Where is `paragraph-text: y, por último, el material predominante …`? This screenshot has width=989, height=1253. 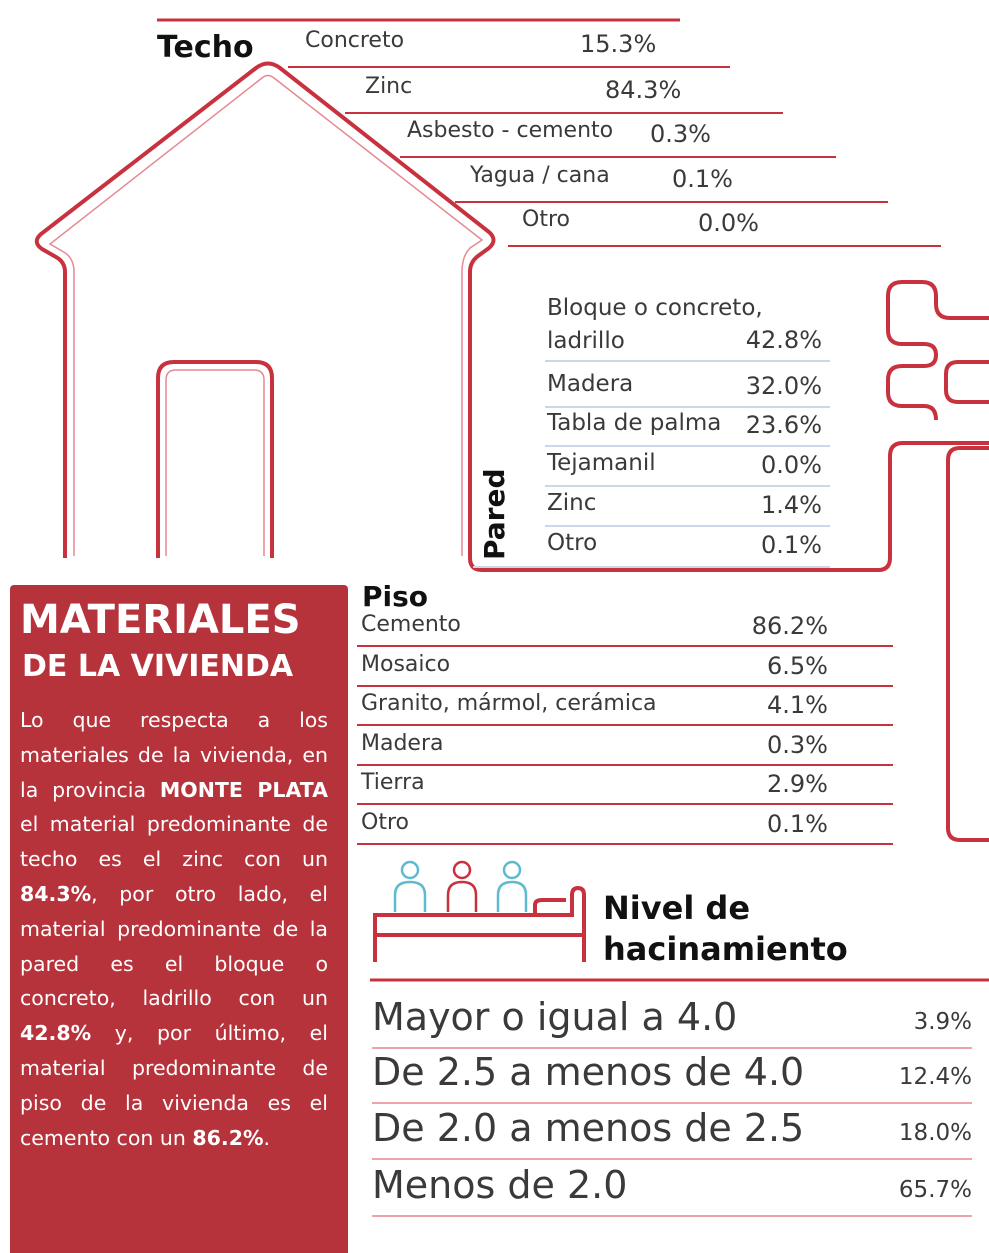
paragraph-text: y, por último, el material predominante … is located at coordinates (174, 1085).